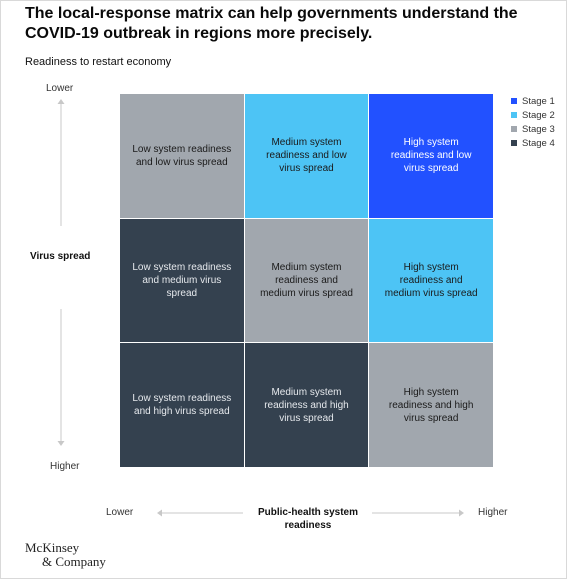 The image size is (567, 579). What do you see at coordinates (98, 62) in the screenshot?
I see `subtitle: Readiness to restart economy` at bounding box center [98, 62].